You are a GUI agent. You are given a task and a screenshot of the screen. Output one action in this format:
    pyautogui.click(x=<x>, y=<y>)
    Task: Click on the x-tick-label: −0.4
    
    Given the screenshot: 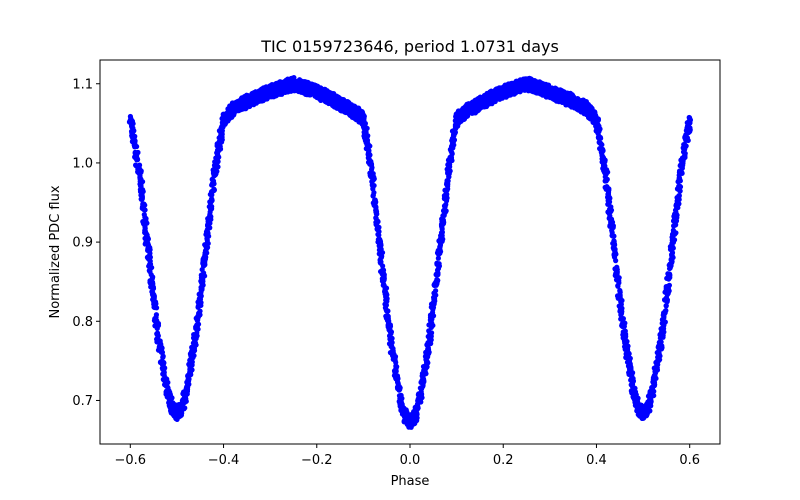 What is the action you would take?
    pyautogui.click(x=224, y=460)
    